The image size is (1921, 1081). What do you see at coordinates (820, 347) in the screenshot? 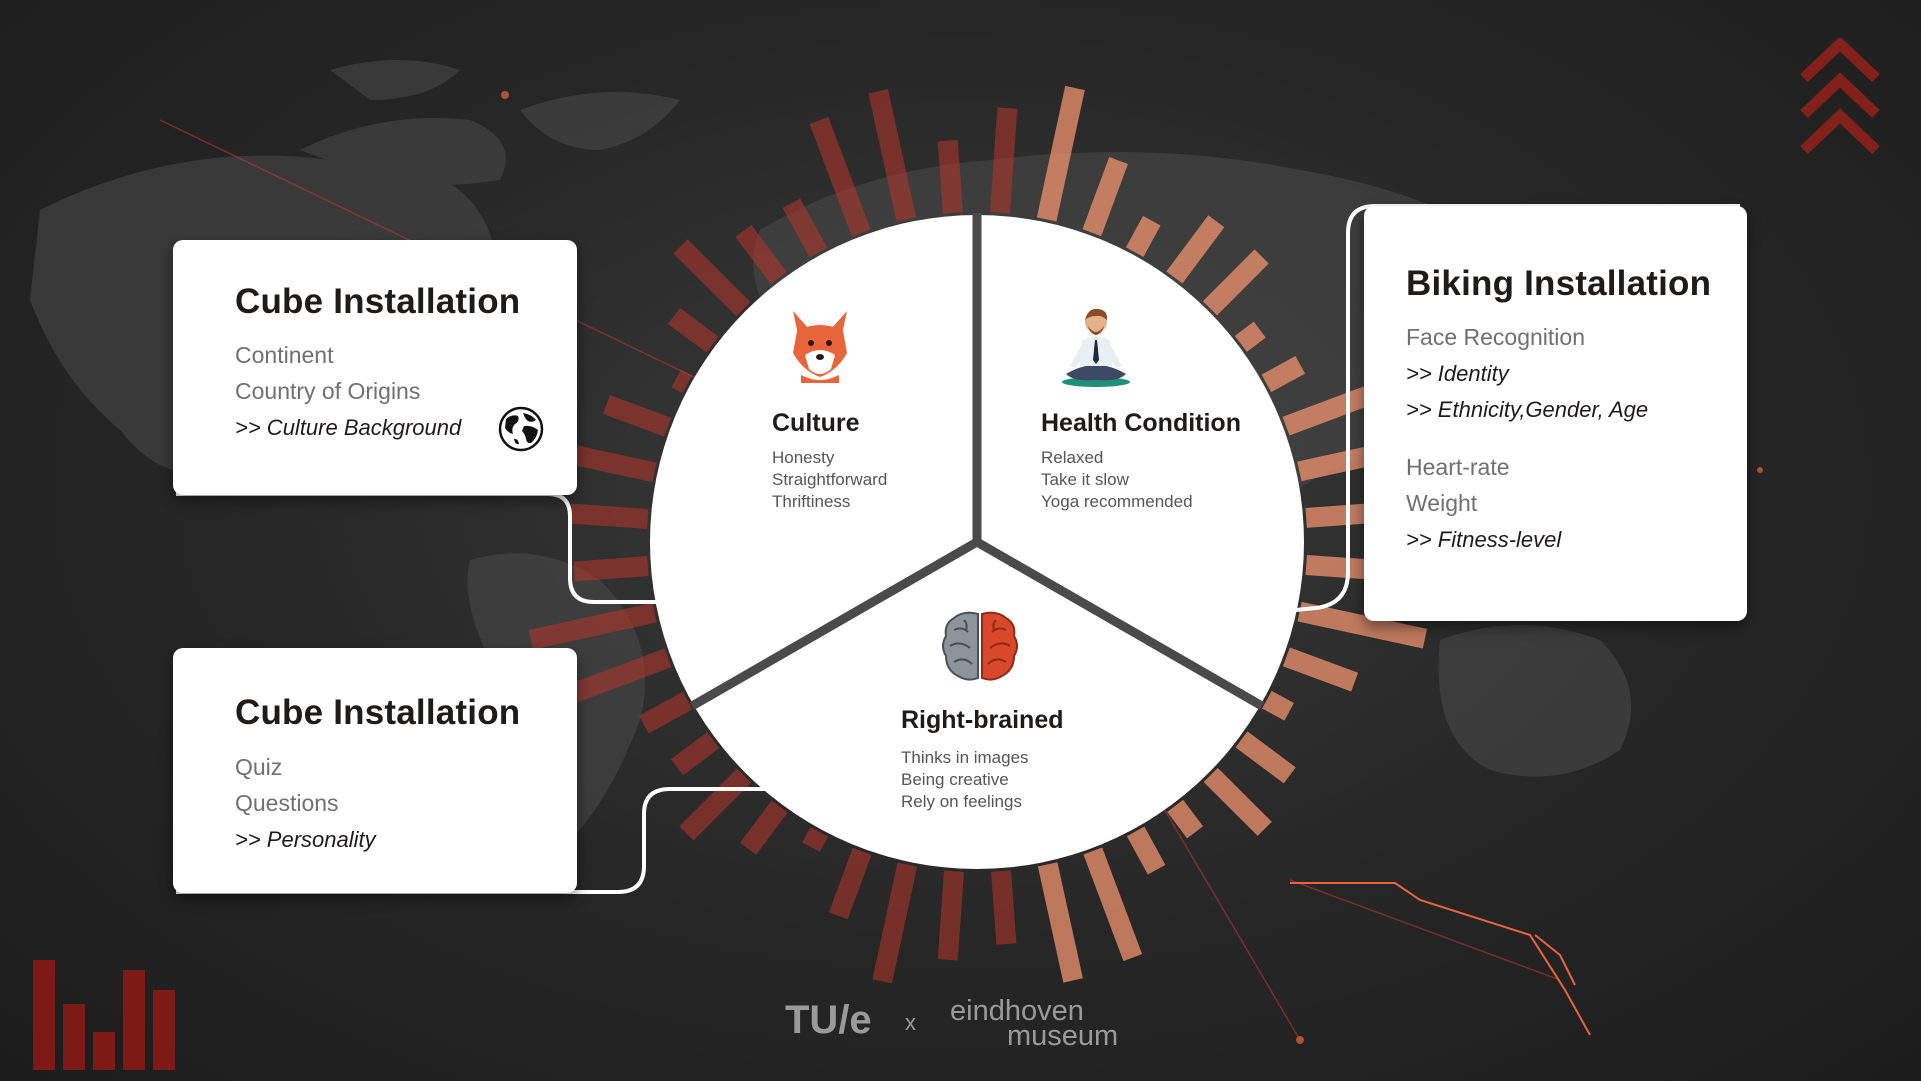
I see `fox-icon` at bounding box center [820, 347].